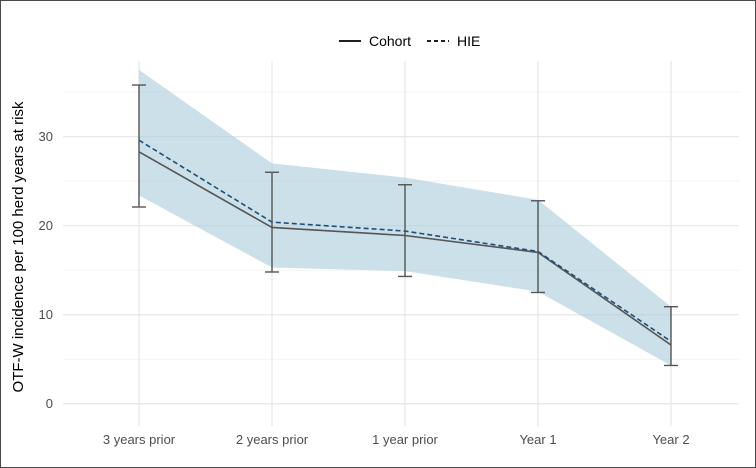 The width and height of the screenshot is (756, 468). I want to click on y-tick-label: 30, so click(46, 136).